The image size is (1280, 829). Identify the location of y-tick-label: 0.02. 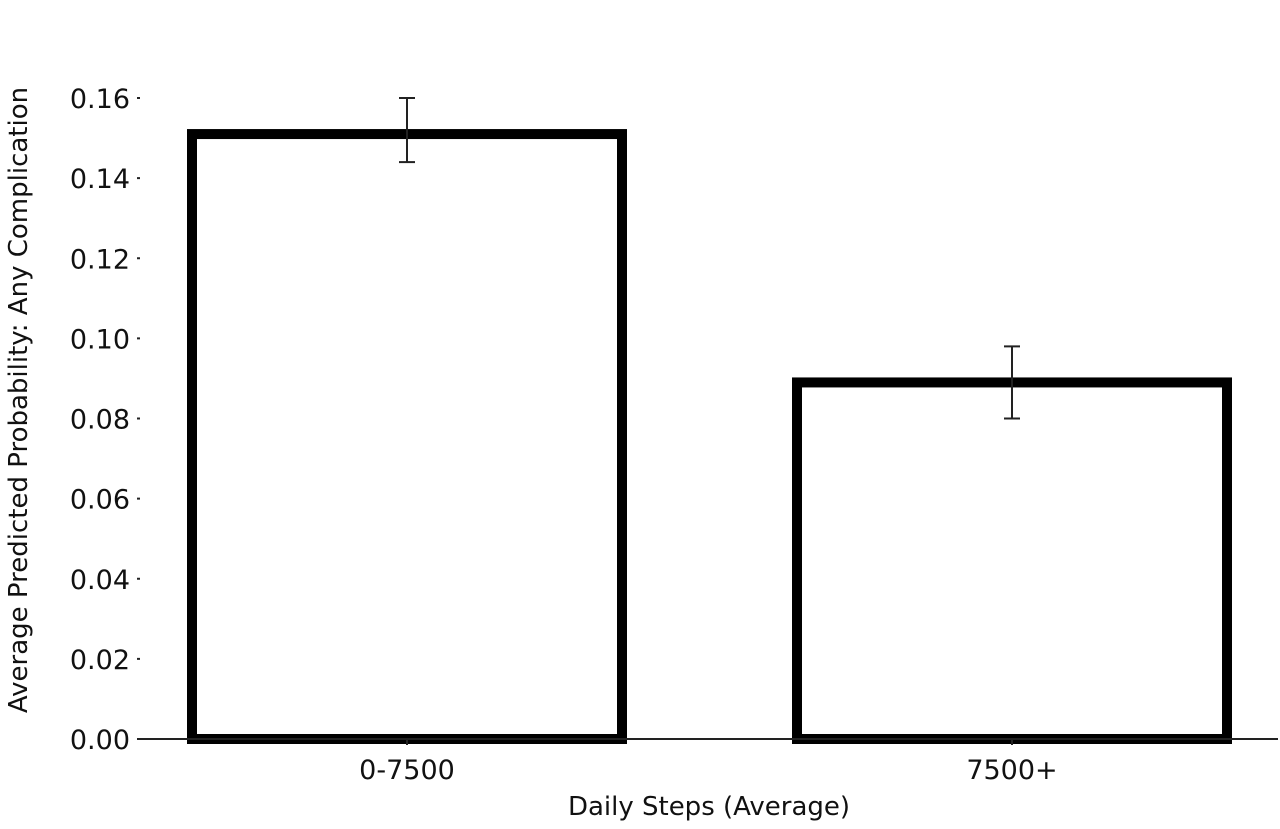
(100, 660).